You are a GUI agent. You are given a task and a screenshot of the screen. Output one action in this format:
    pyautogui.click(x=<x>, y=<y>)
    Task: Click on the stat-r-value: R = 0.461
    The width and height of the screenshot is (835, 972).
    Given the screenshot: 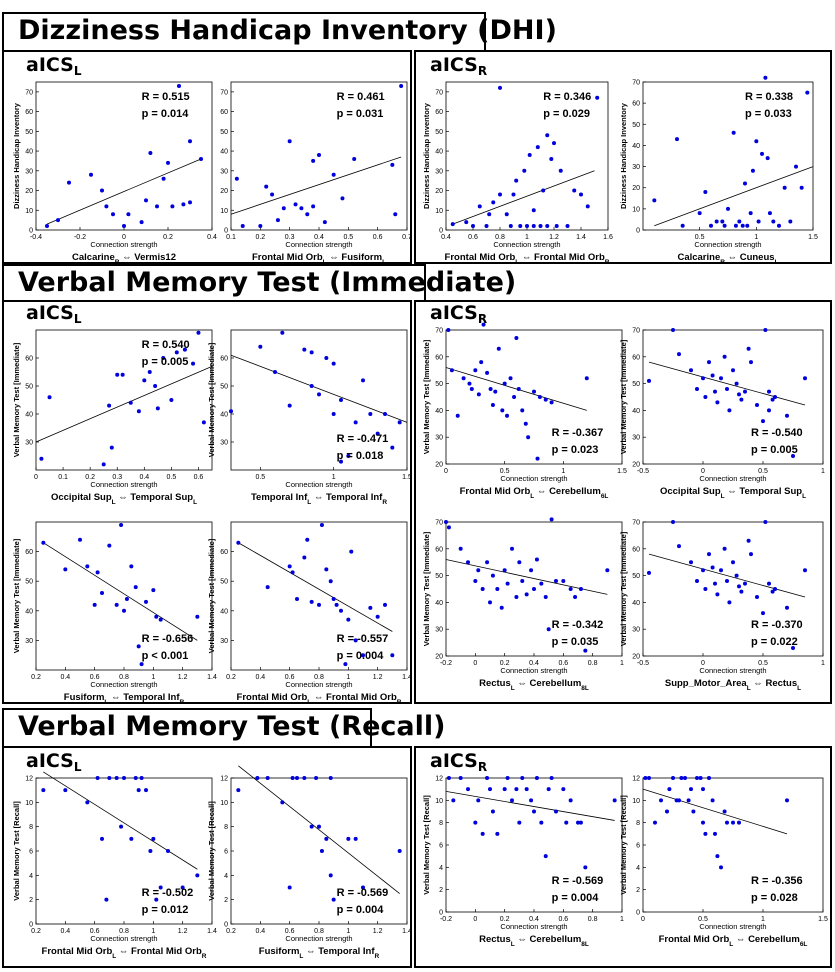 What is the action you would take?
    pyautogui.click(x=361, y=97)
    